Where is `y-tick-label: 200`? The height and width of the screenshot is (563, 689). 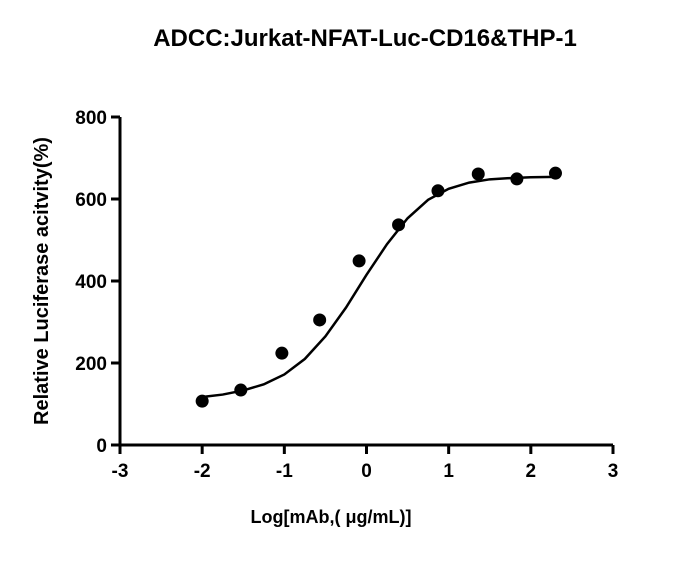
y-tick-label: 200 is located at coordinates (91, 364).